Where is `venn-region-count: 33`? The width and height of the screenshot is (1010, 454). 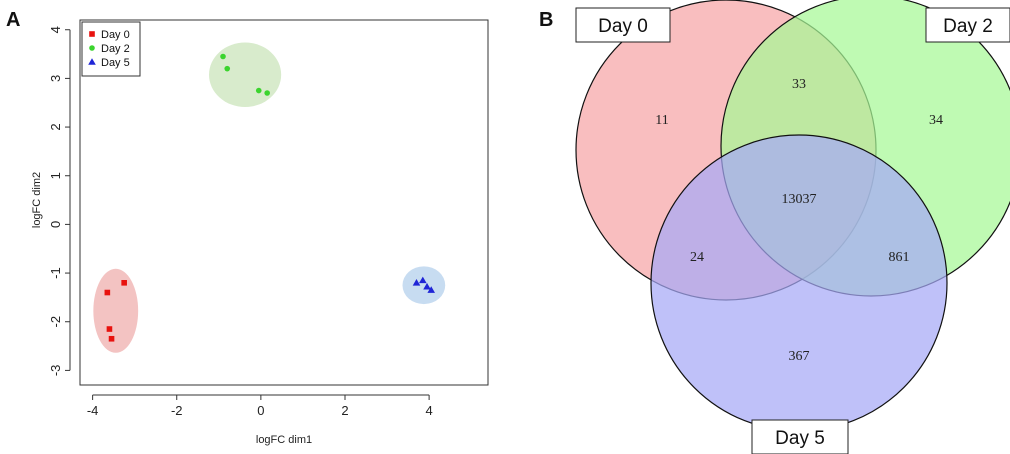
venn-region-count: 33 is located at coordinates (799, 84).